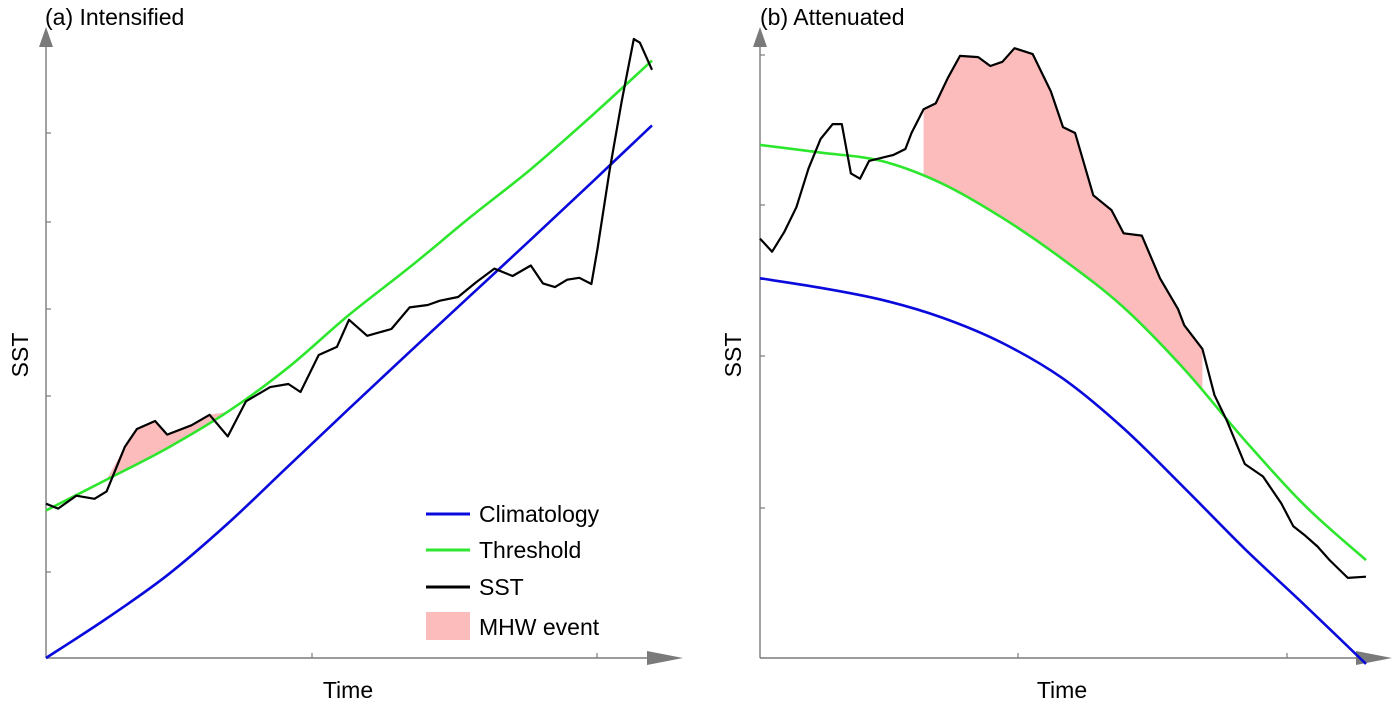 This screenshot has width=1395, height=703. Describe the element at coordinates (539, 627) in the screenshot. I see `legend-mhw-label: MHW event` at that location.